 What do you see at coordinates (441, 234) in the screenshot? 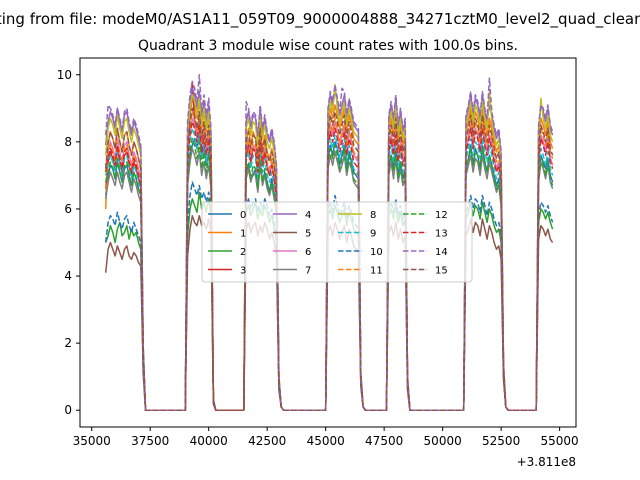
I see `legend-label-13: 13` at bounding box center [441, 234].